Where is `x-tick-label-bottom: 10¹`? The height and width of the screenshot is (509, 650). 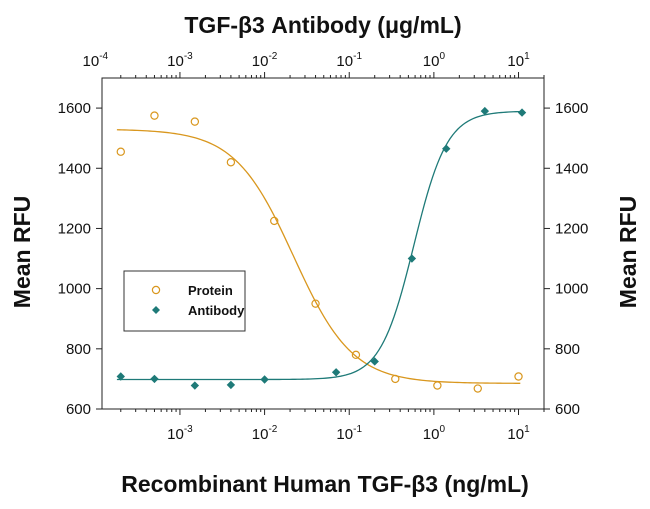
x-tick-label-bottom: 10¹ is located at coordinates (518, 433).